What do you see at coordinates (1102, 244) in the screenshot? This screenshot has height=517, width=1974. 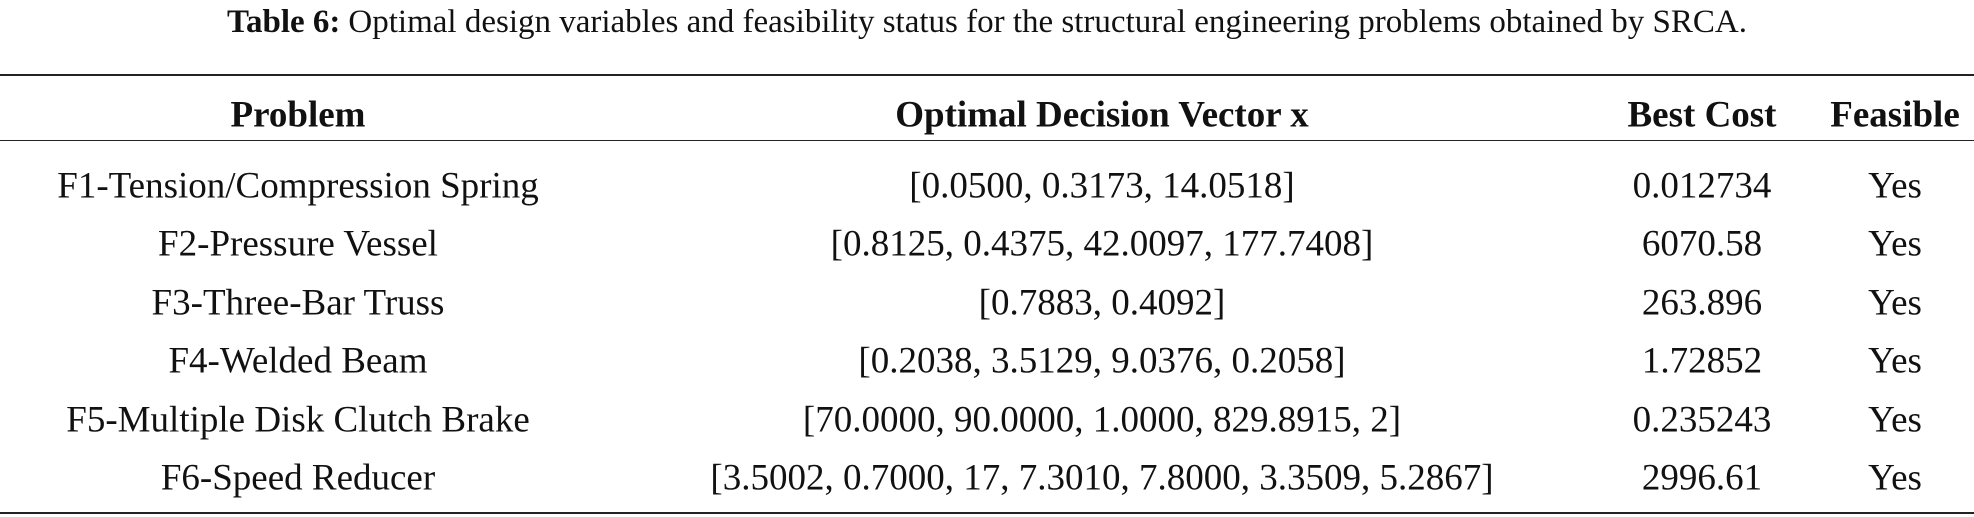 I see `vector-cell: [0.8125, 0.4375, 42.0097, 177.7408]` at bounding box center [1102, 244].